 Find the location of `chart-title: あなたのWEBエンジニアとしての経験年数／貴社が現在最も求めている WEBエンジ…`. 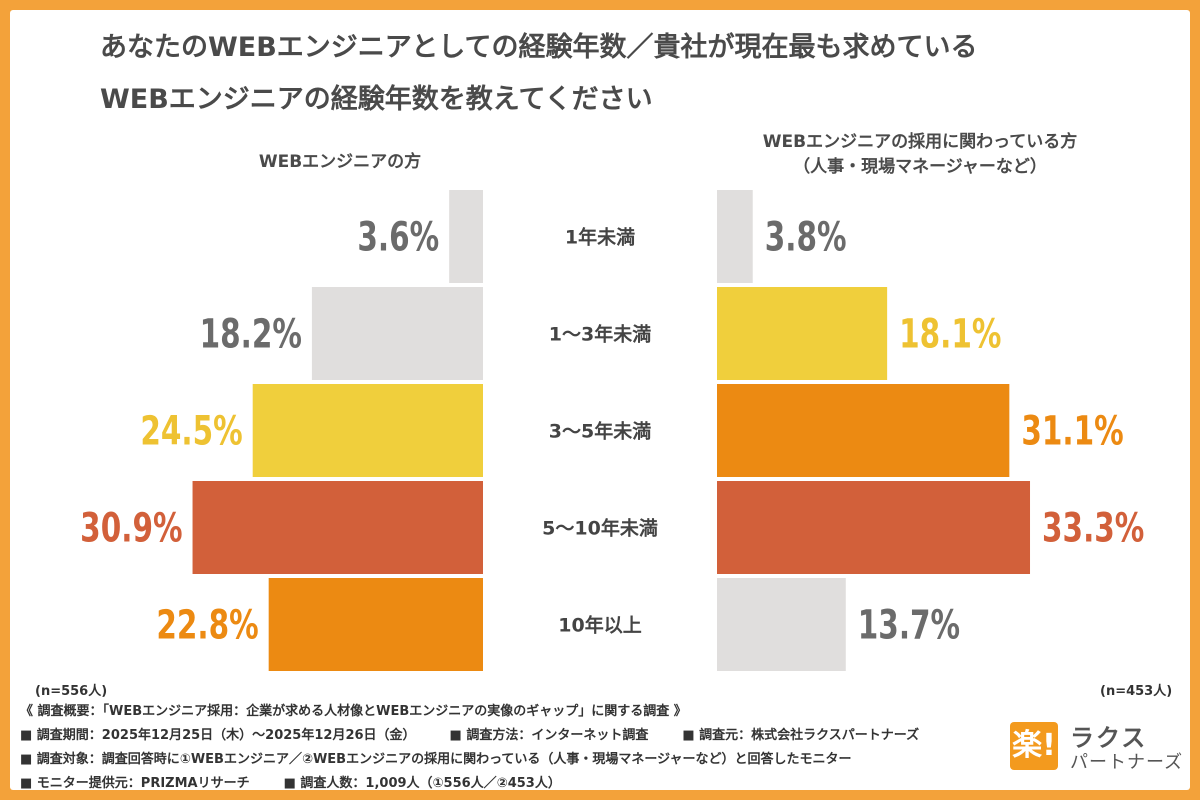

chart-title: あなたのWEBエンジニアとしての経験年数／貴社が現在最も求めている WEBエンジ… is located at coordinates (538, 74).